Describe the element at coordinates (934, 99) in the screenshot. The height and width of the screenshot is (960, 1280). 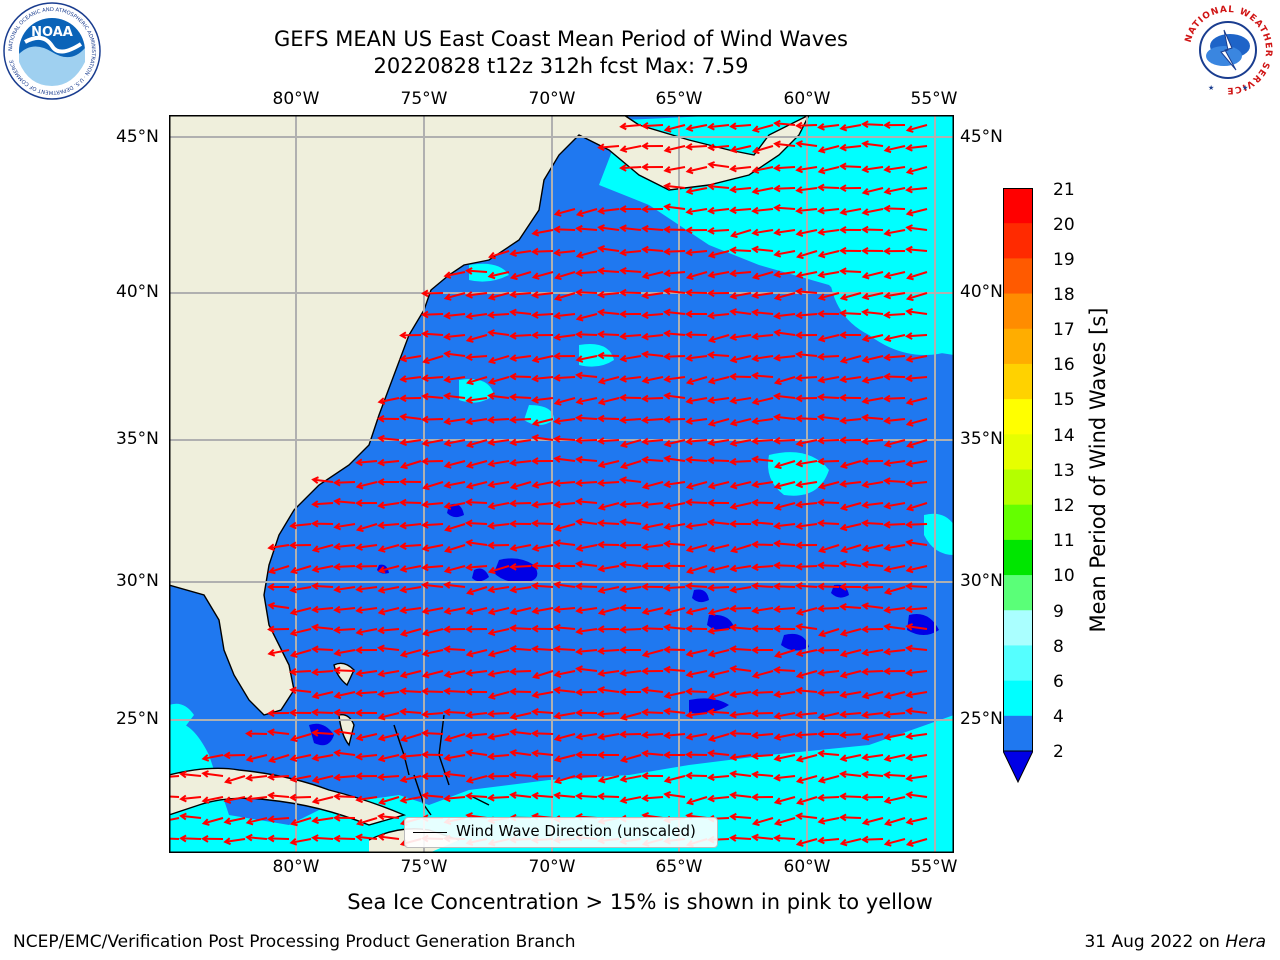
I see `lon-label-top: 55°W` at that location.